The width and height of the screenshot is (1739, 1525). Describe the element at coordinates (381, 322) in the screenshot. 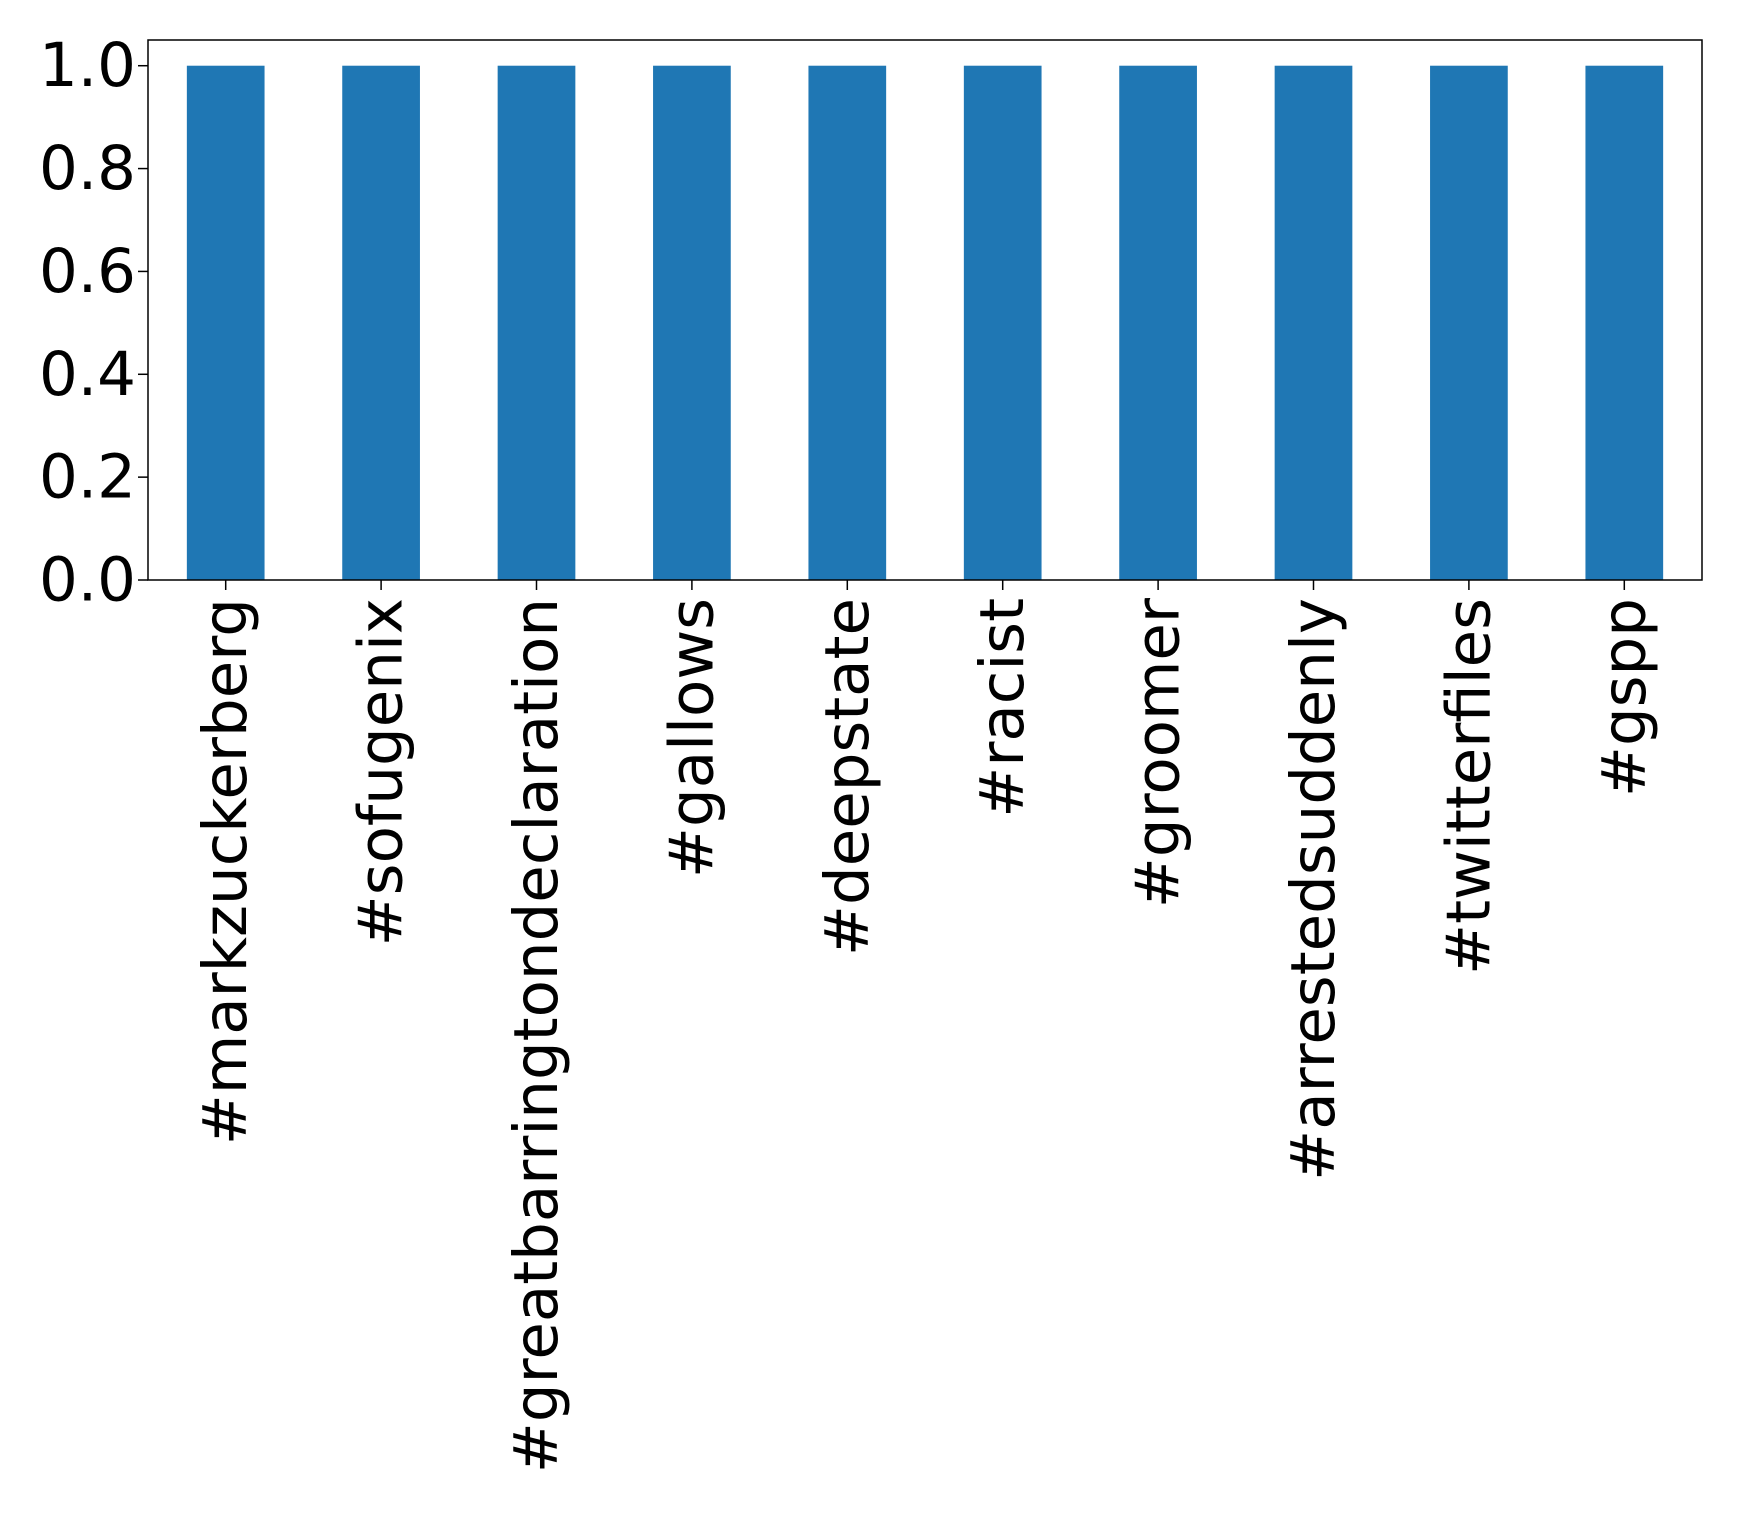

I see `bar-sofugenix` at that location.